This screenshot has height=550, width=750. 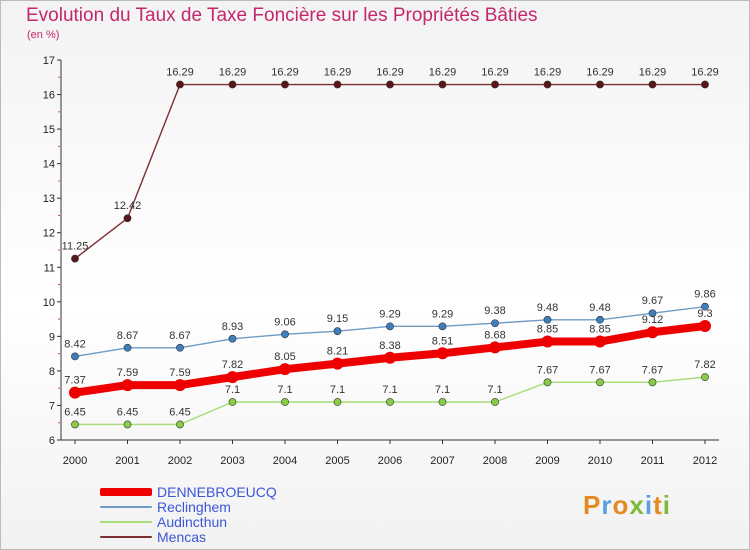 I want to click on x-tick-label: 2006, so click(x=390, y=461).